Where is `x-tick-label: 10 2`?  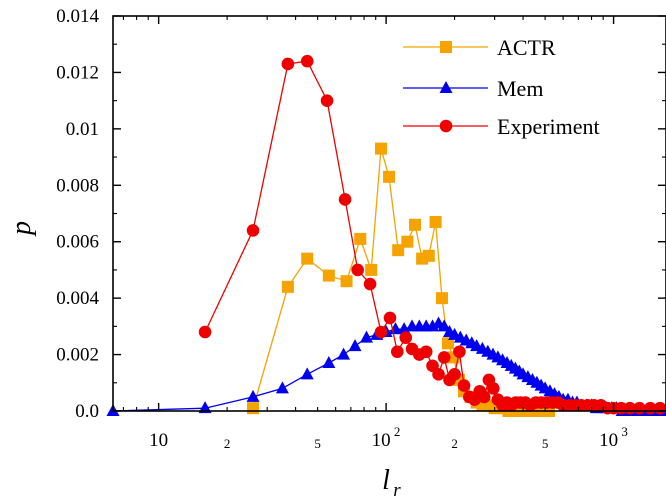
x-tick-label: 10 2 is located at coordinates (386, 437).